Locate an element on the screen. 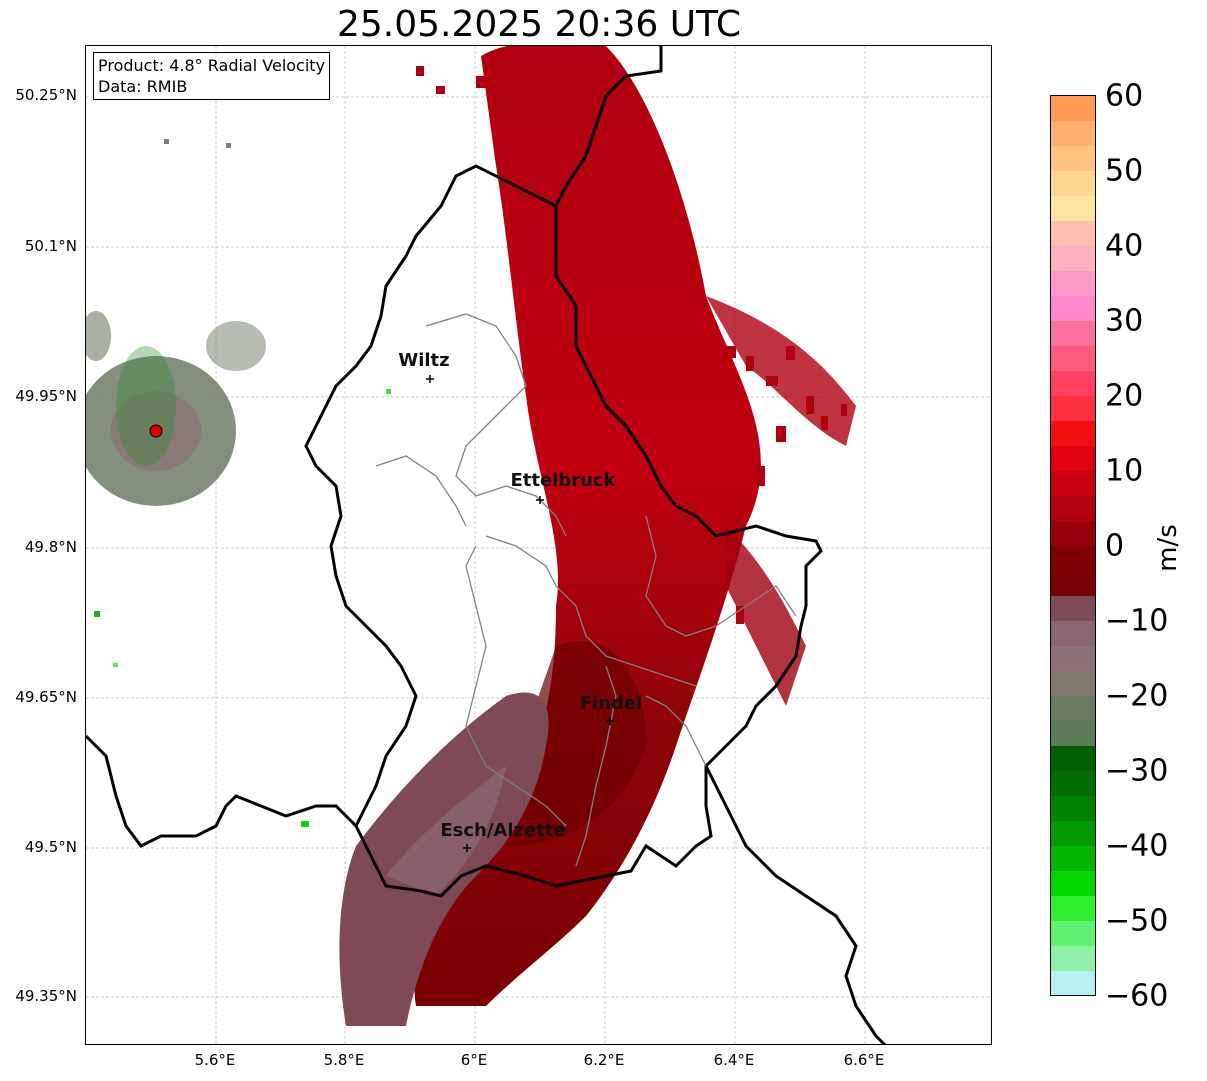  lat-tick-label: 49.35°N is located at coordinates (46, 996).